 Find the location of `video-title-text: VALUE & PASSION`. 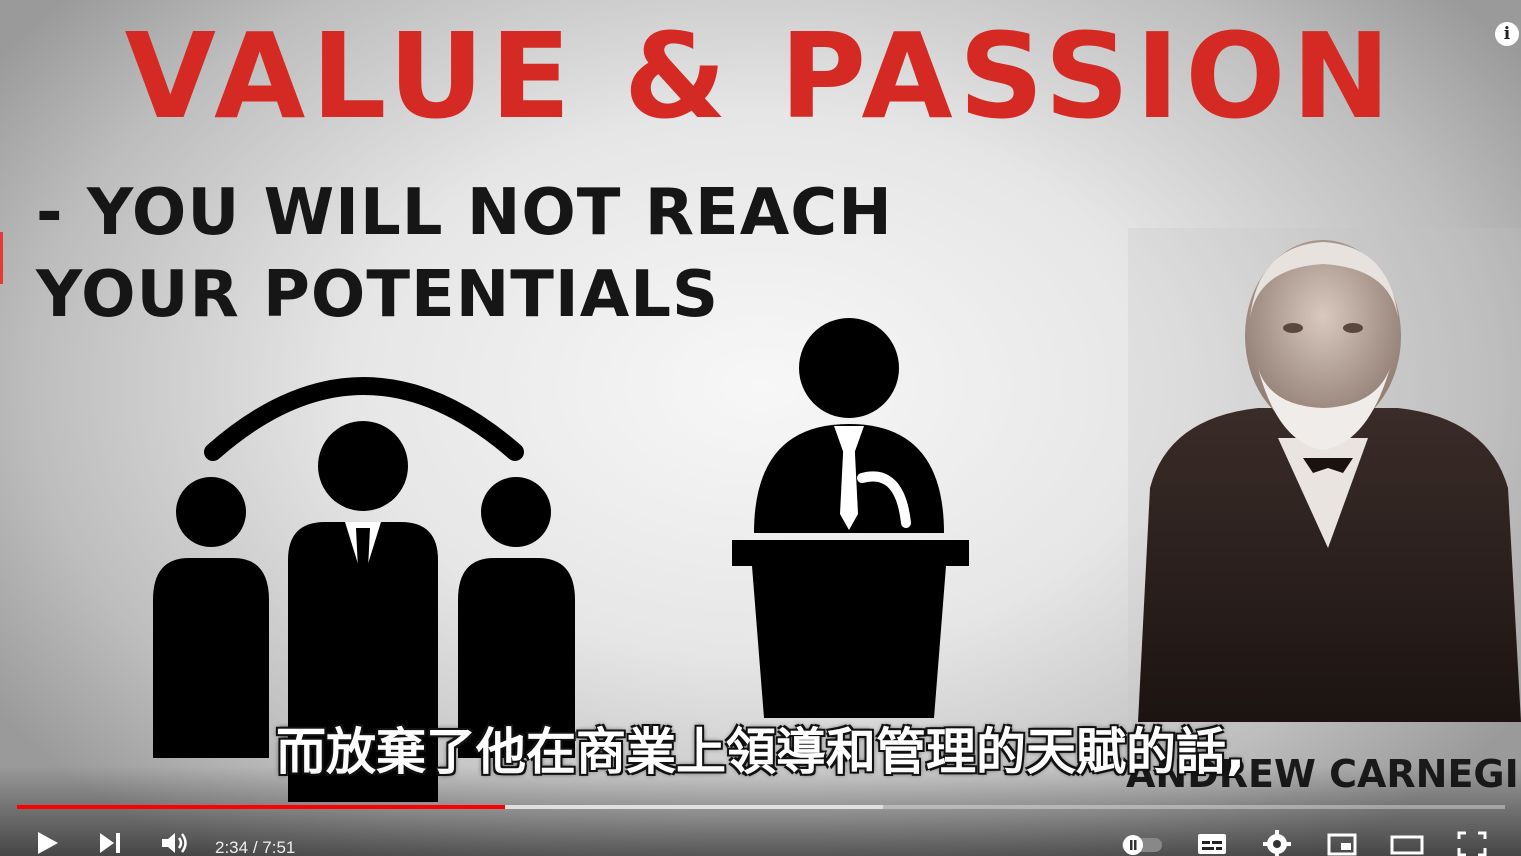

video-title-text: VALUE & PASSION is located at coordinates (760, 76).